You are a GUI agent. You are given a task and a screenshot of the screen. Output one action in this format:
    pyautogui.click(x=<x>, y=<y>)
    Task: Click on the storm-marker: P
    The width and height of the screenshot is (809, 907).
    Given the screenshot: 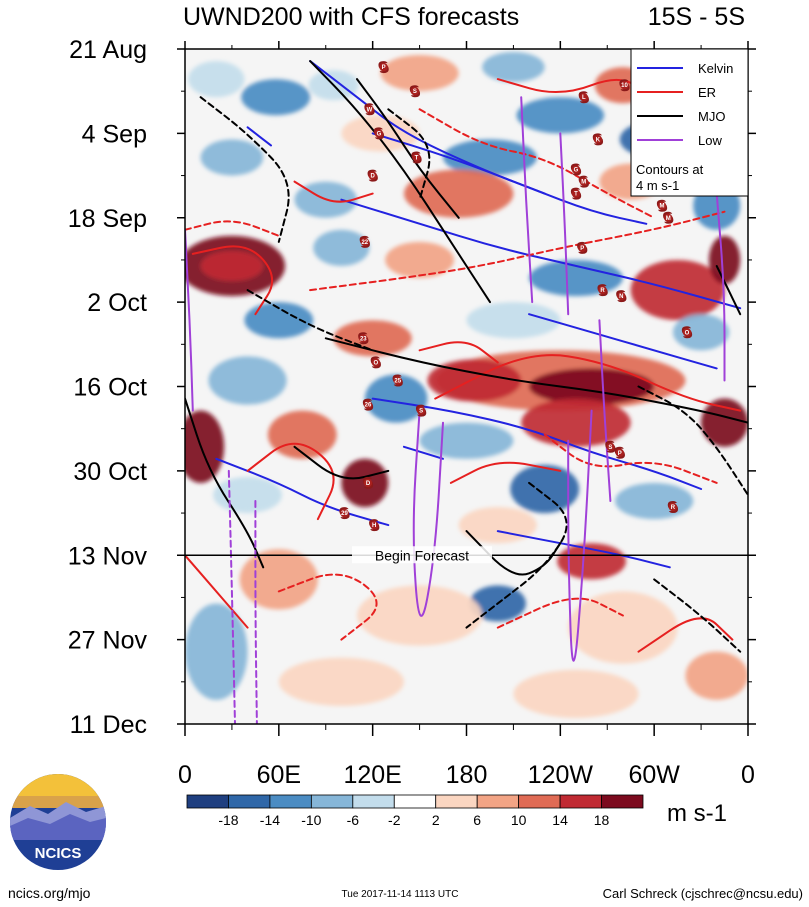 What is the action you would take?
    pyautogui.click(x=582, y=247)
    